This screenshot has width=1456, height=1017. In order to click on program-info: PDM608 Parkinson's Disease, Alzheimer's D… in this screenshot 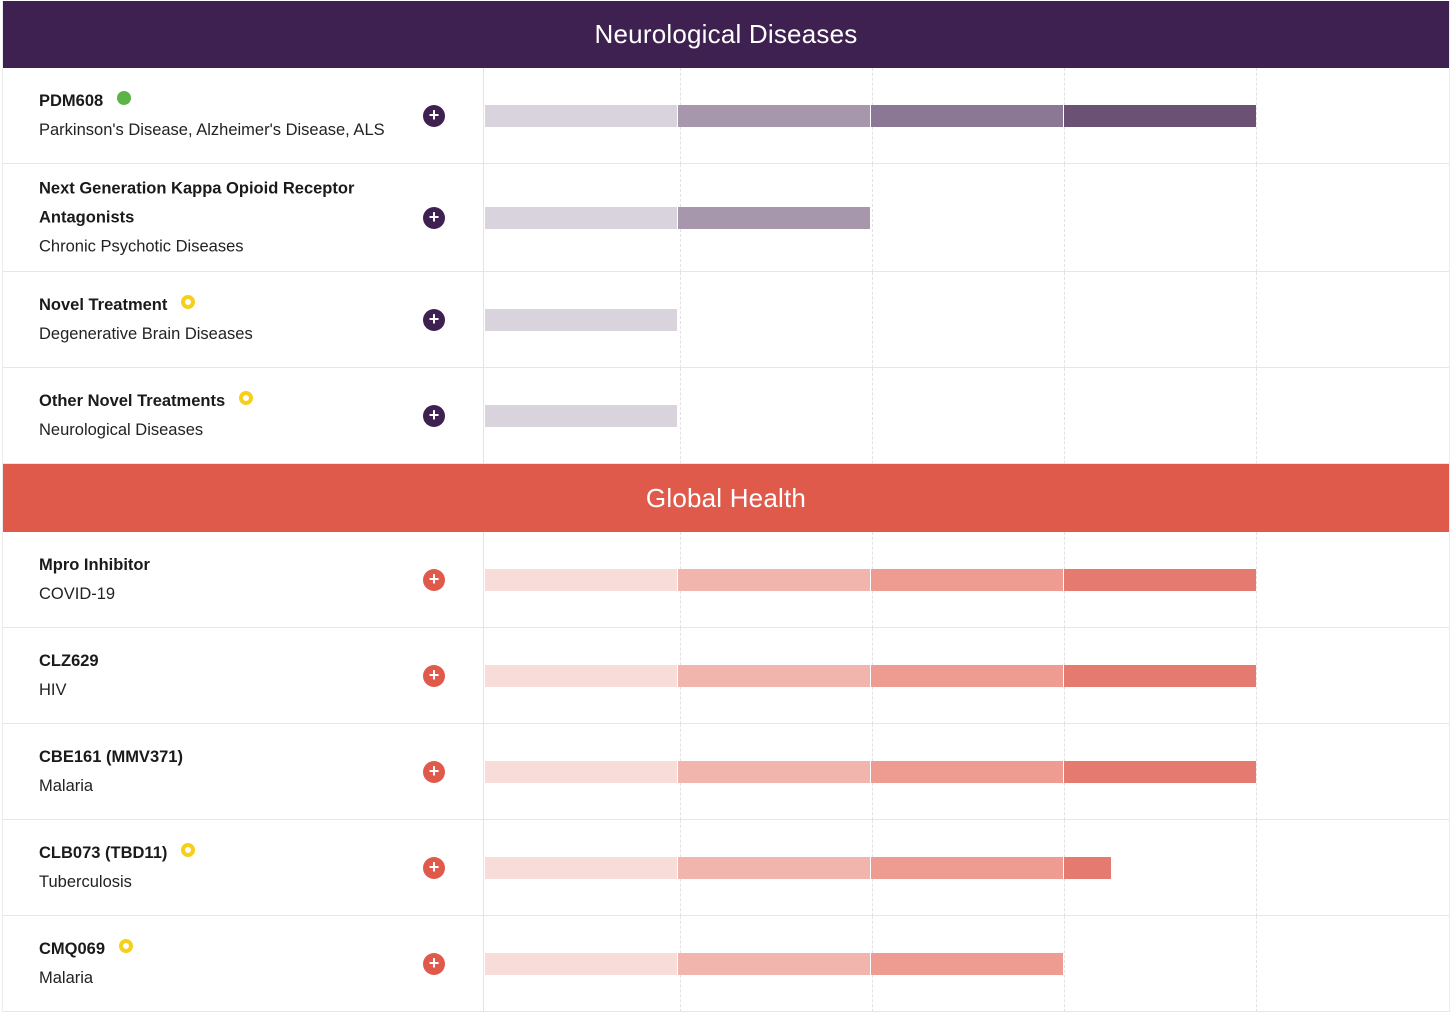, I will do `click(243, 115)`.